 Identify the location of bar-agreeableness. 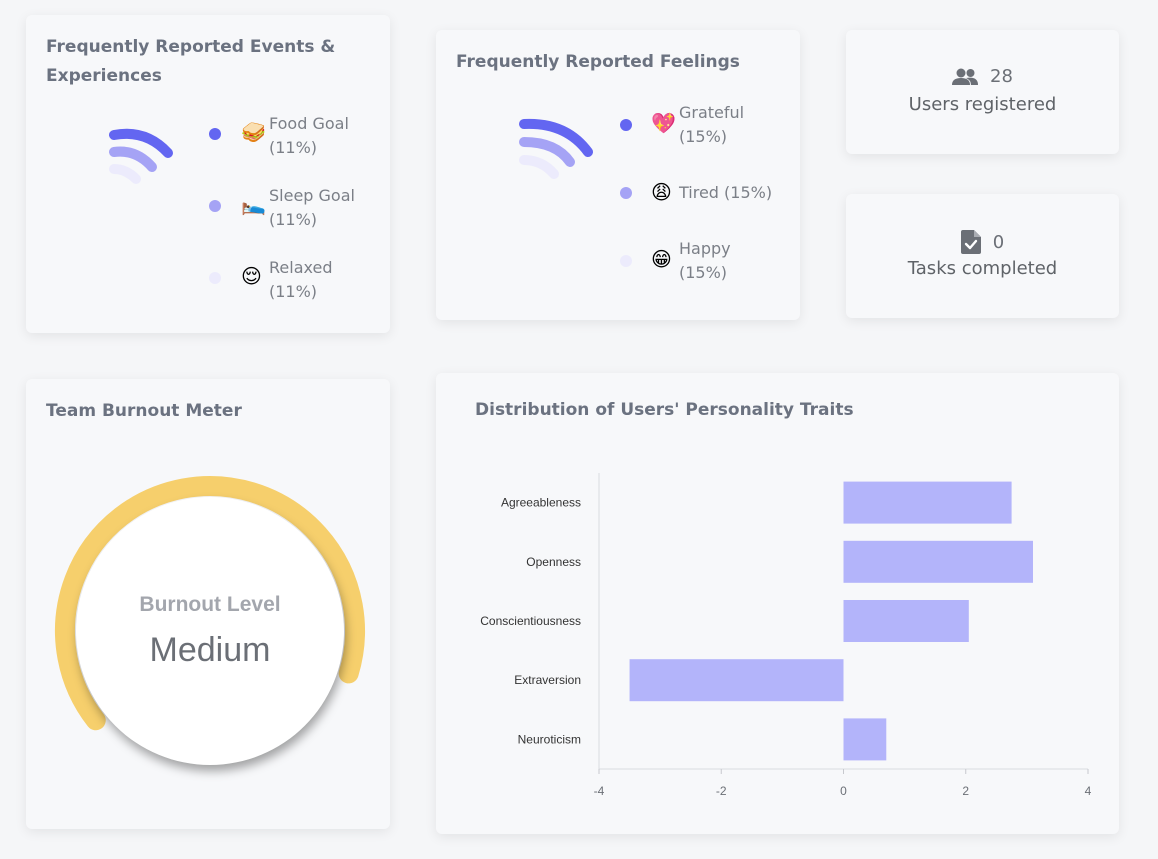
(927, 502).